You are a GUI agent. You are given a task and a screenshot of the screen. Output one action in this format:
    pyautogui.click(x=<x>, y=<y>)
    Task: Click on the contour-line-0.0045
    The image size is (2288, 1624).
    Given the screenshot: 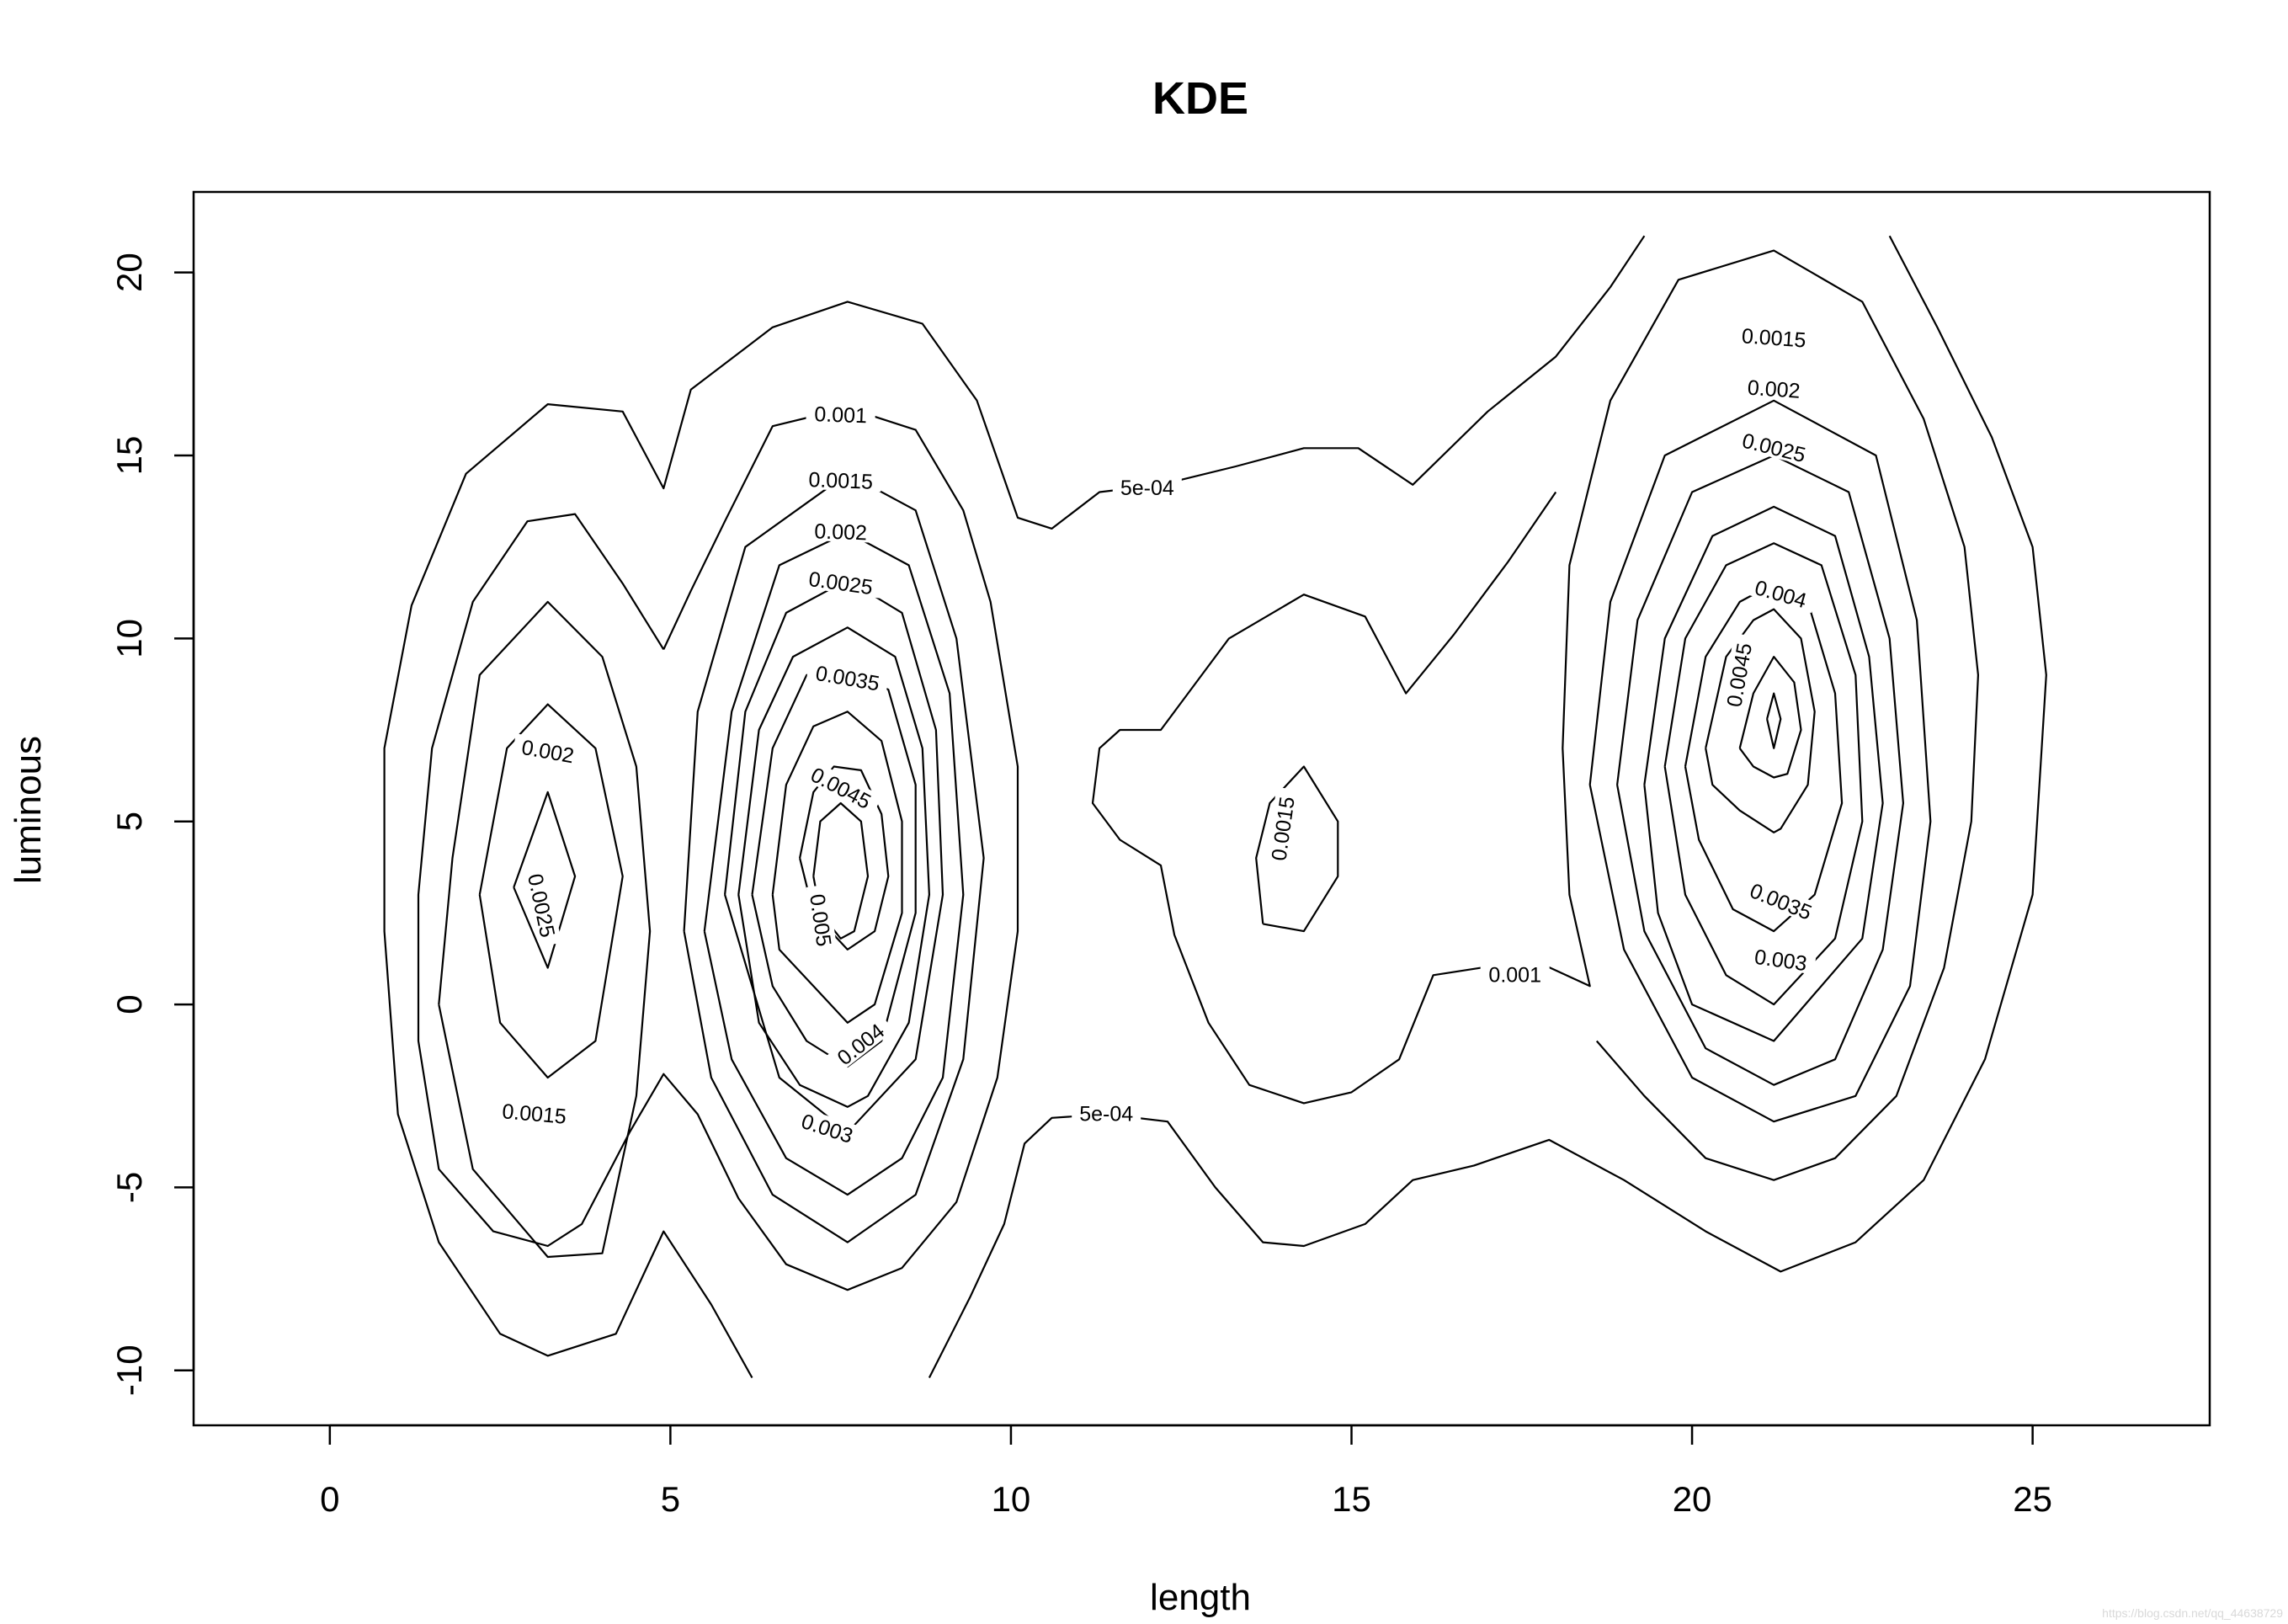 What is the action you would take?
    pyautogui.click(x=1770, y=717)
    